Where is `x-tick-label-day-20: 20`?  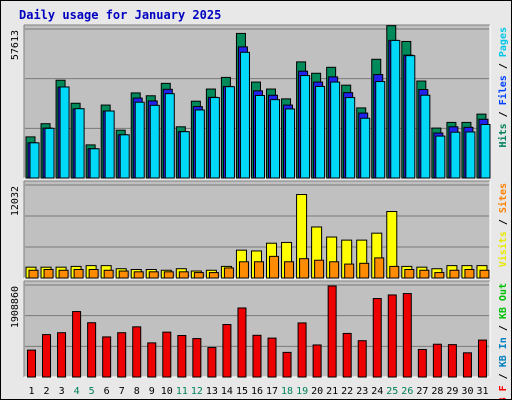 x-tick-label-day-20: 20 is located at coordinates (317, 391).